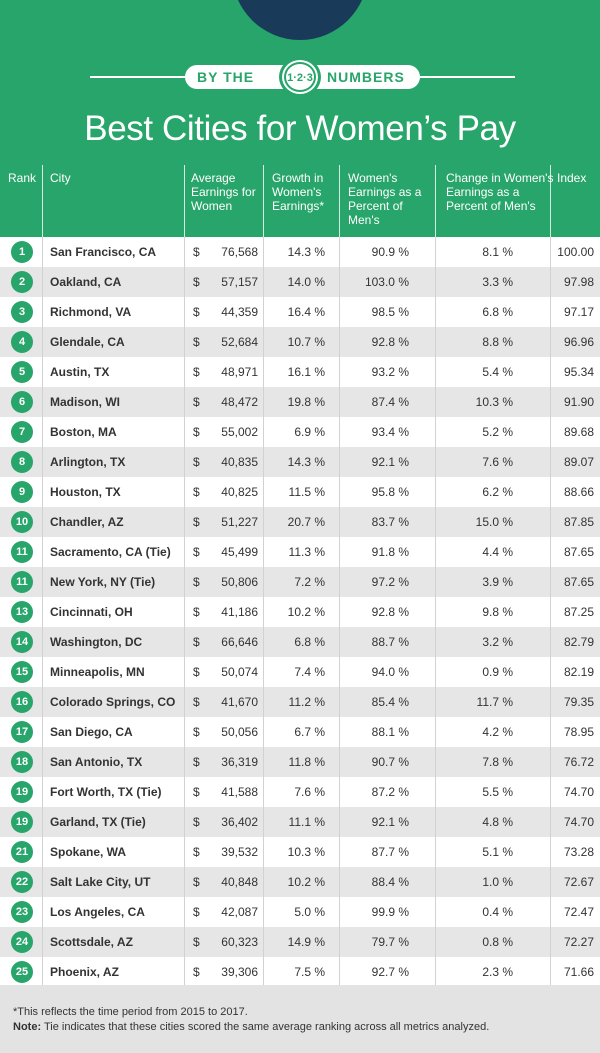 The image size is (600, 1053). Describe the element at coordinates (390, 312) in the screenshot. I see `earnings-percent-of-mens: 98.5 %` at that location.